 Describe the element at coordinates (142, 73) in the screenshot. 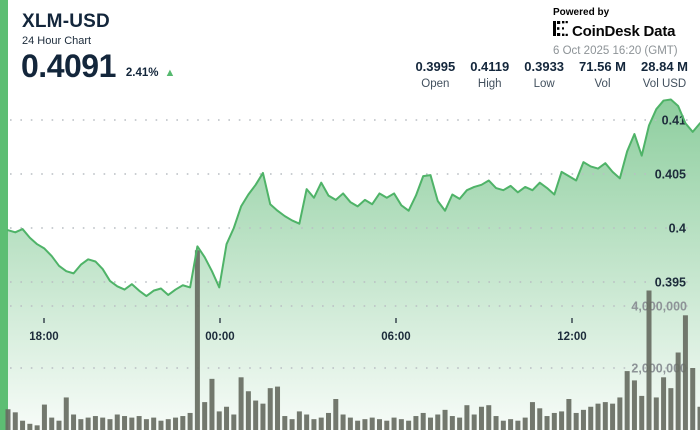

I see `change-percent: 2.41%` at that location.